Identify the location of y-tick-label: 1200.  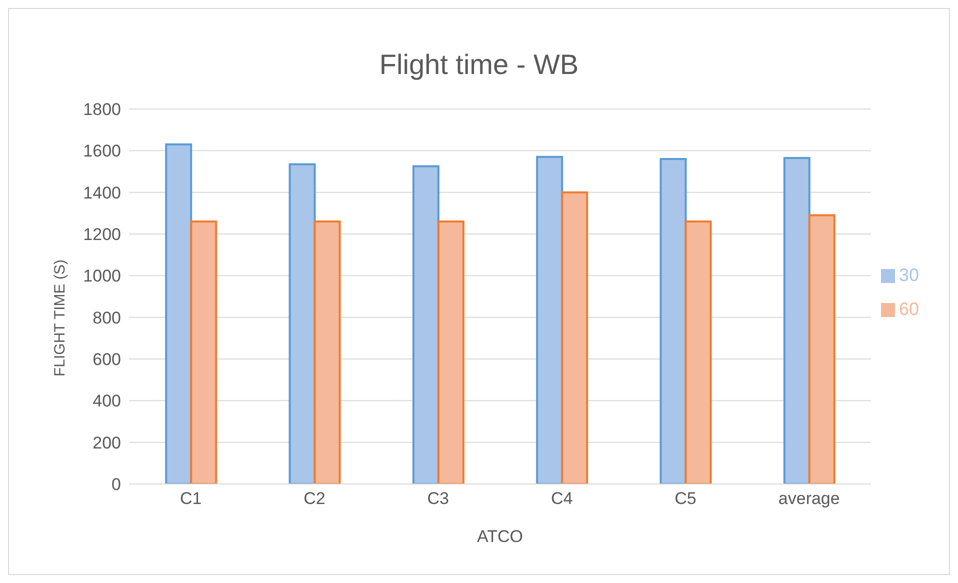
(102, 234).